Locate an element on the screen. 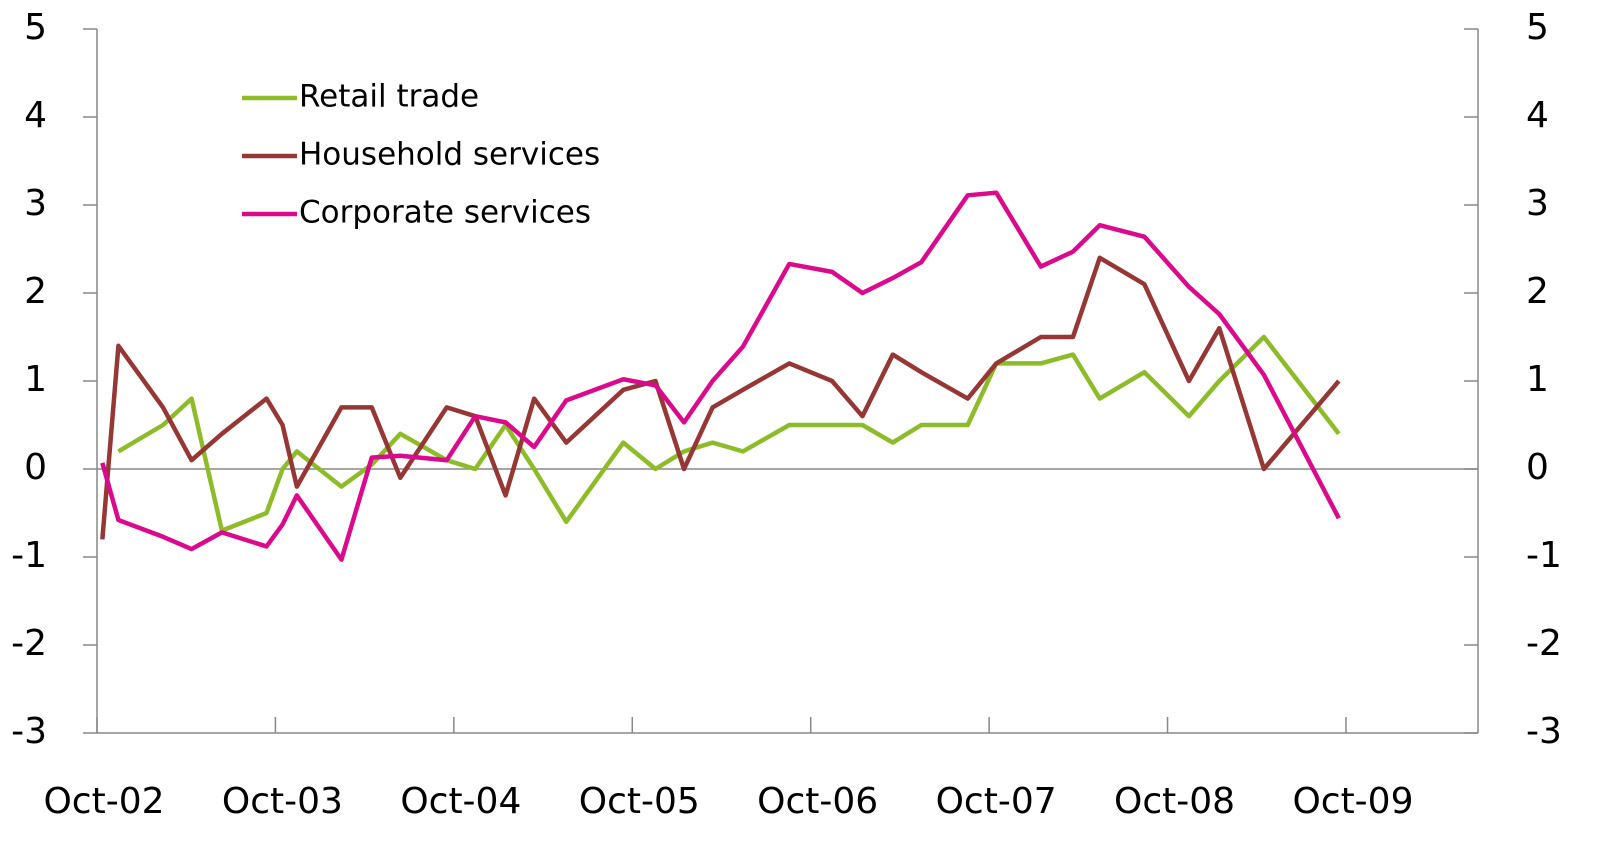  y-tick-label: 5 is located at coordinates (35, 27).